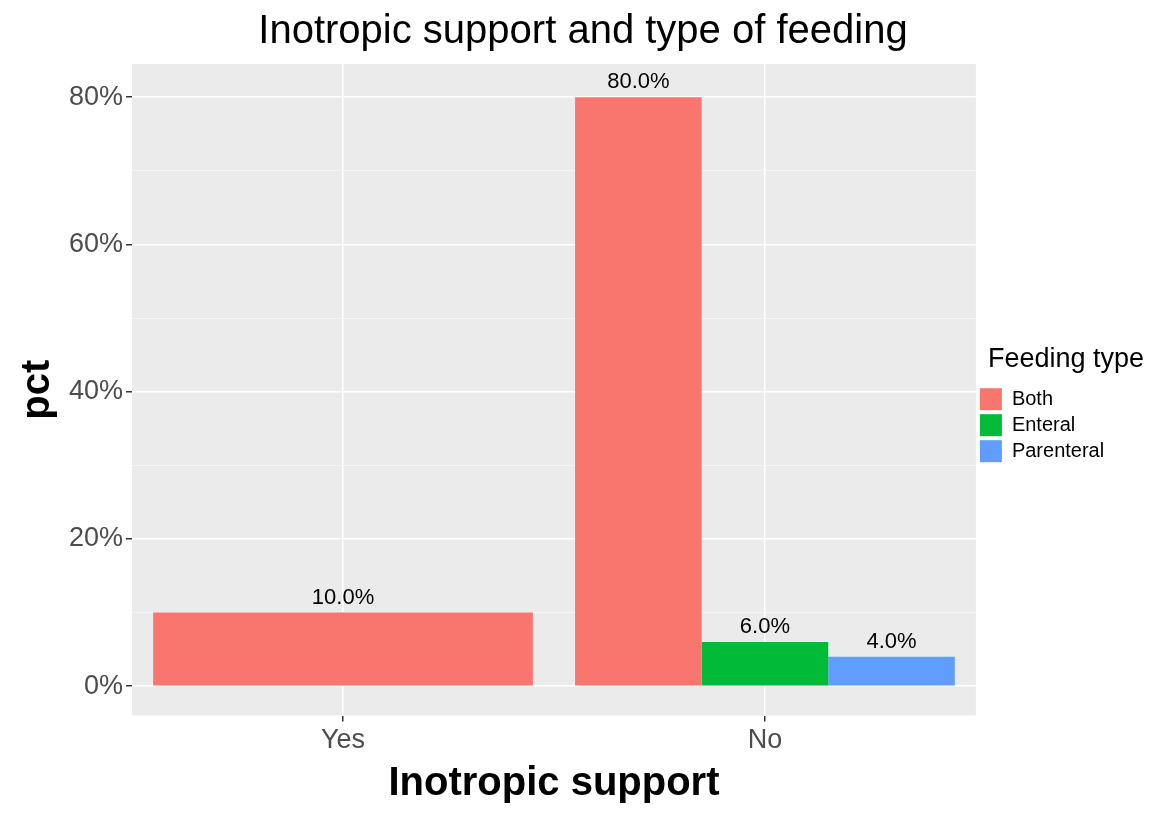 The height and width of the screenshot is (822, 1166). What do you see at coordinates (638, 81) in the screenshot?
I see `data-label: 80.0%` at bounding box center [638, 81].